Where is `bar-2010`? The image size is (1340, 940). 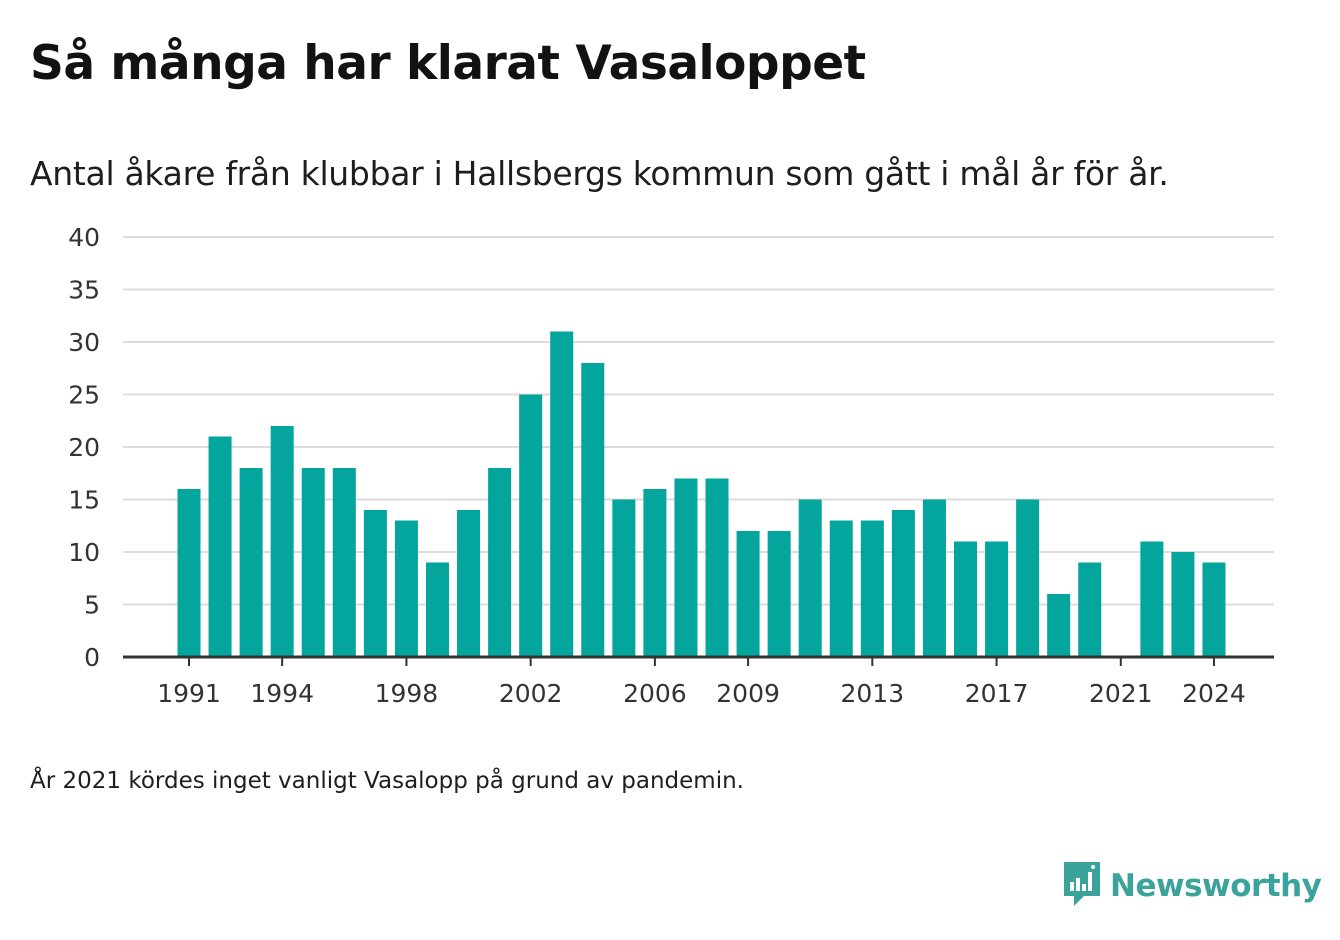
bar-2010 is located at coordinates (779, 594).